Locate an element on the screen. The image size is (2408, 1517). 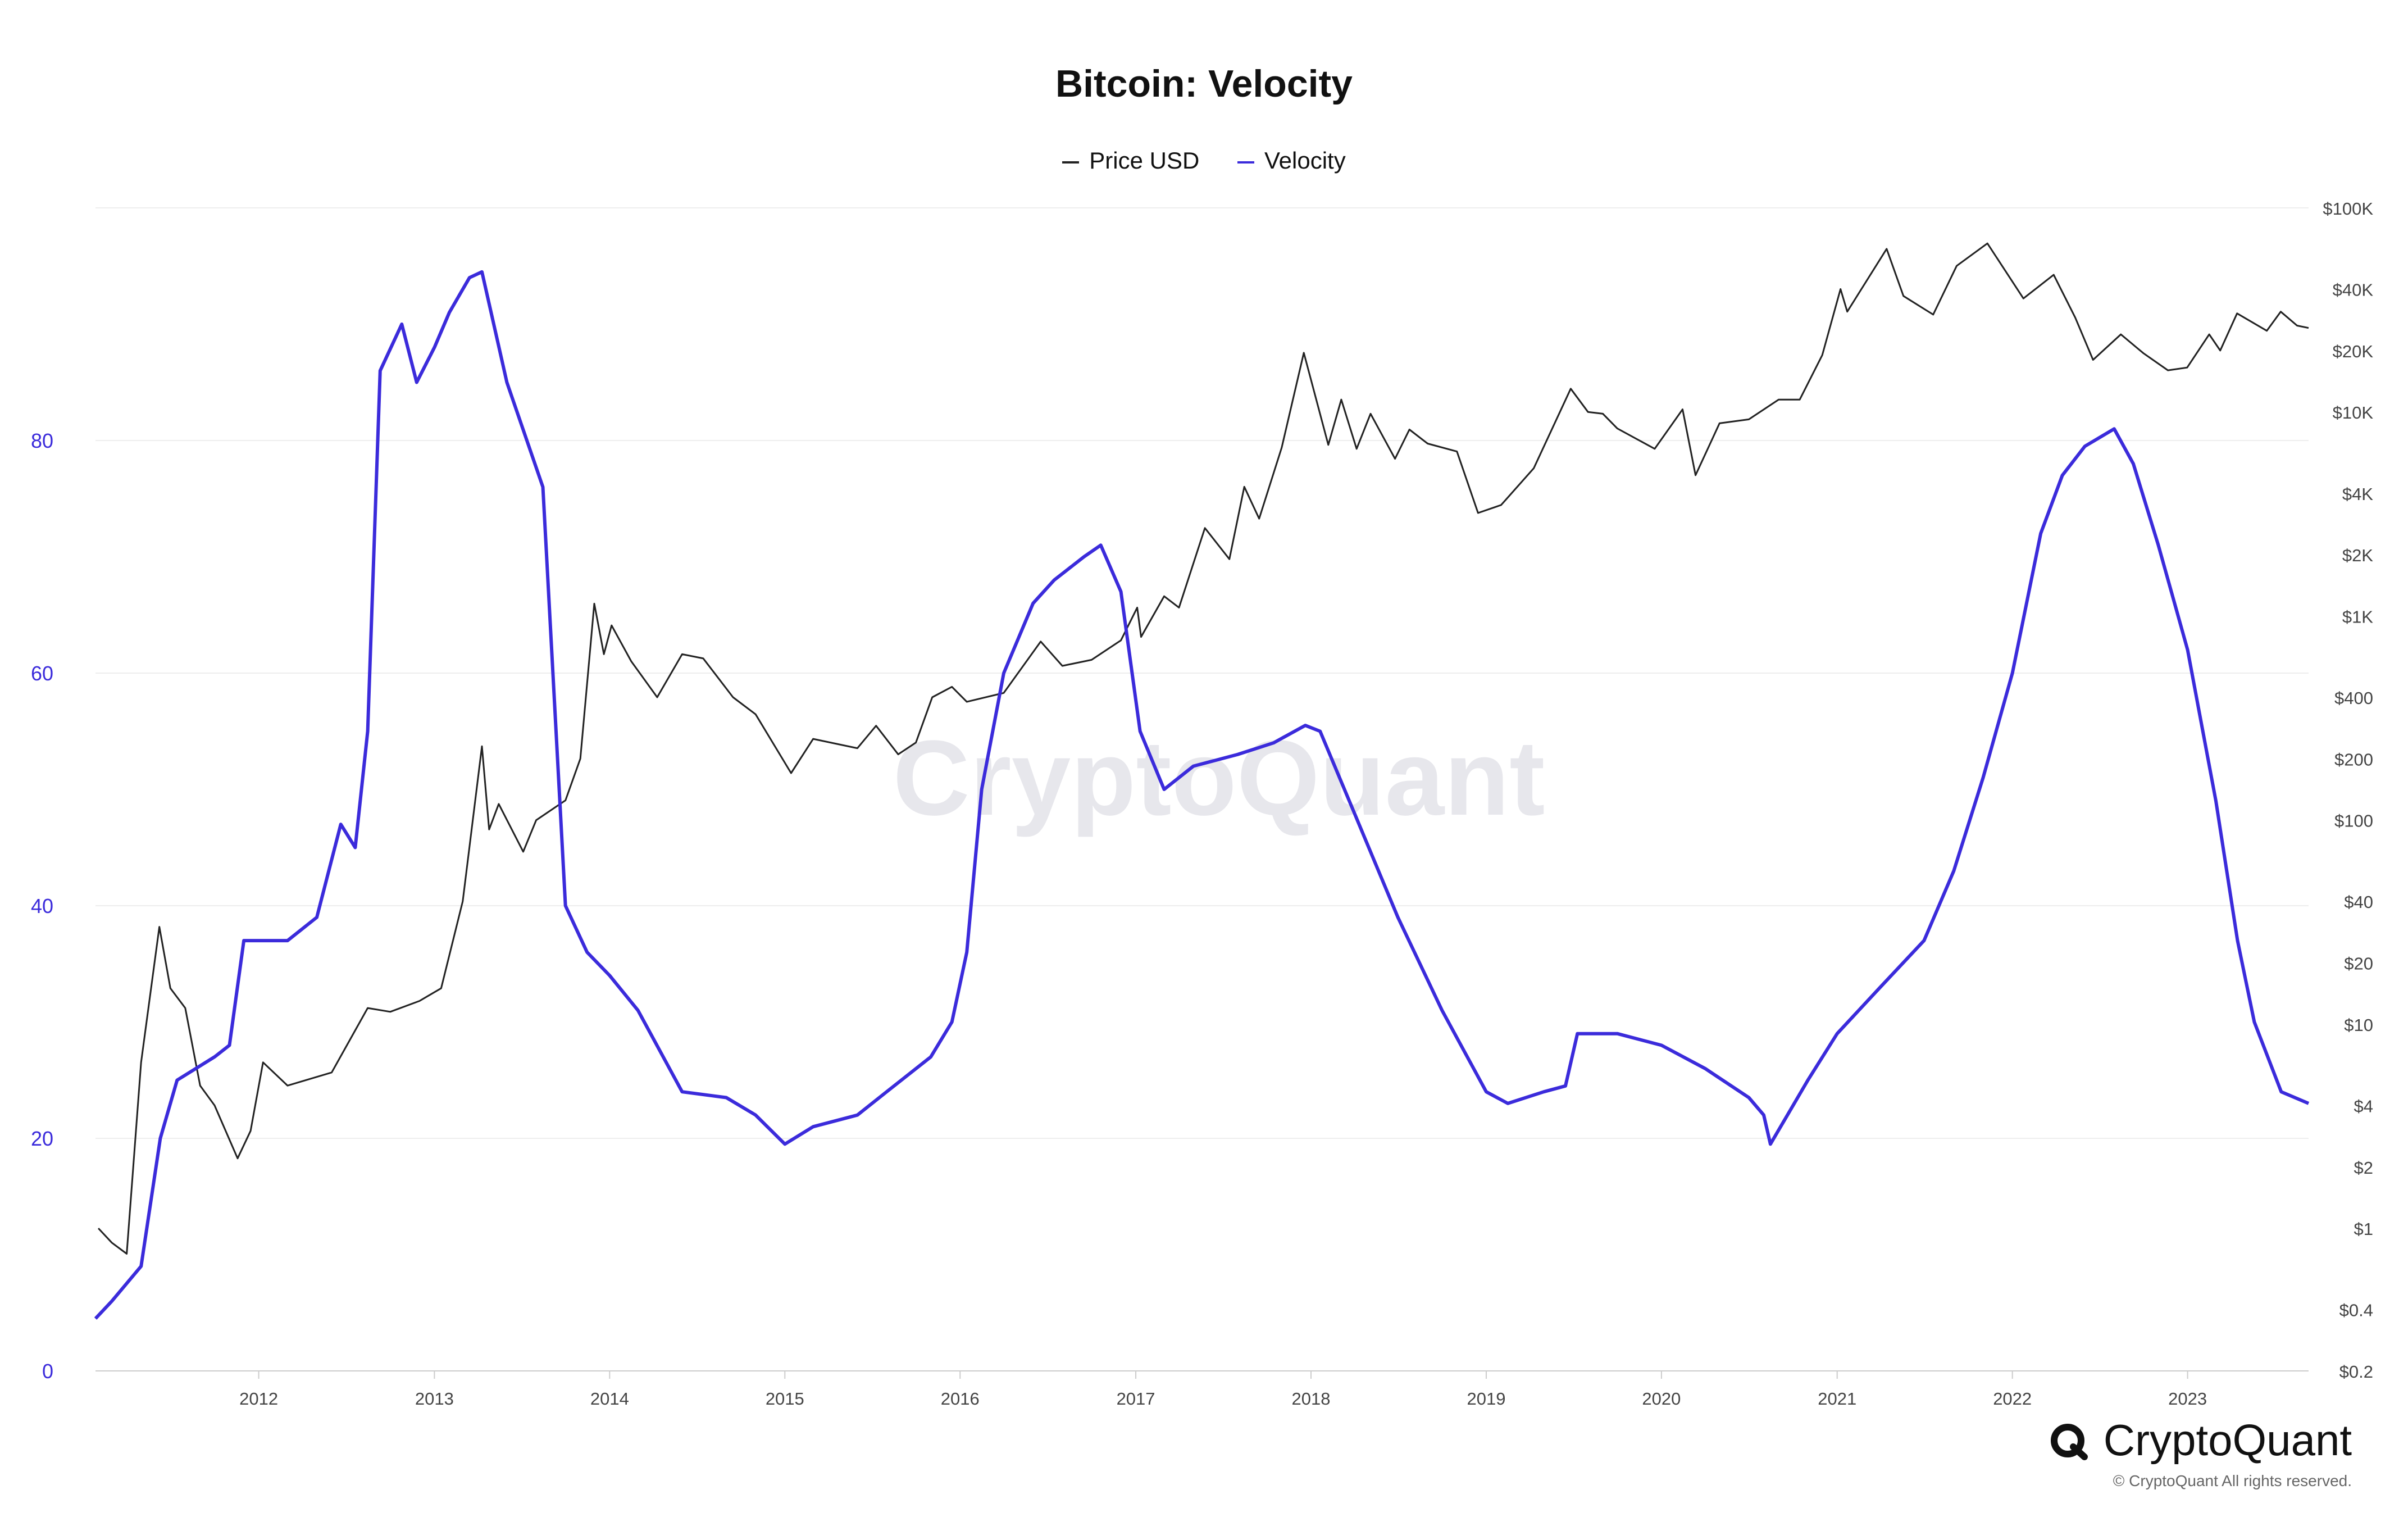
x-axis-tick-label: 2021 is located at coordinates (1837, 1399).